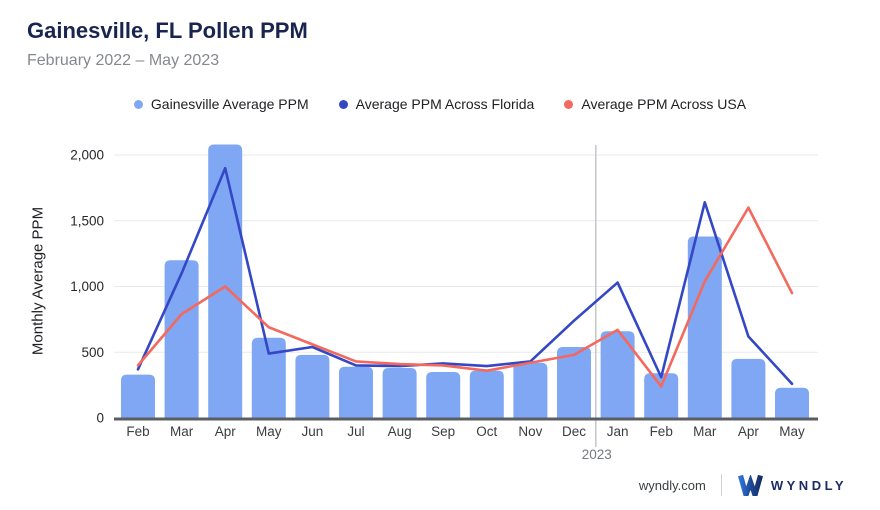 The image size is (880, 510). I want to click on x-tick-label-5-Jul: Jul, so click(355, 431).